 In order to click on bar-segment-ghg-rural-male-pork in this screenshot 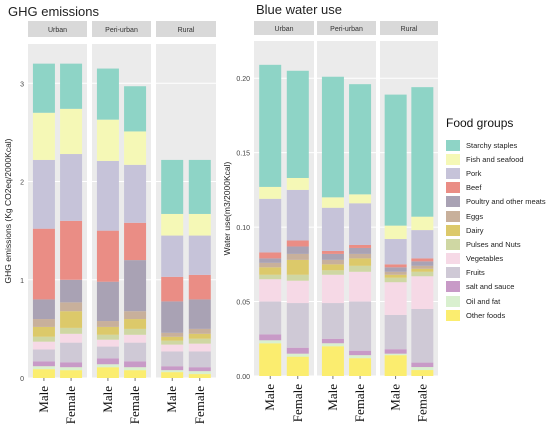, I will do `click(172, 256)`.